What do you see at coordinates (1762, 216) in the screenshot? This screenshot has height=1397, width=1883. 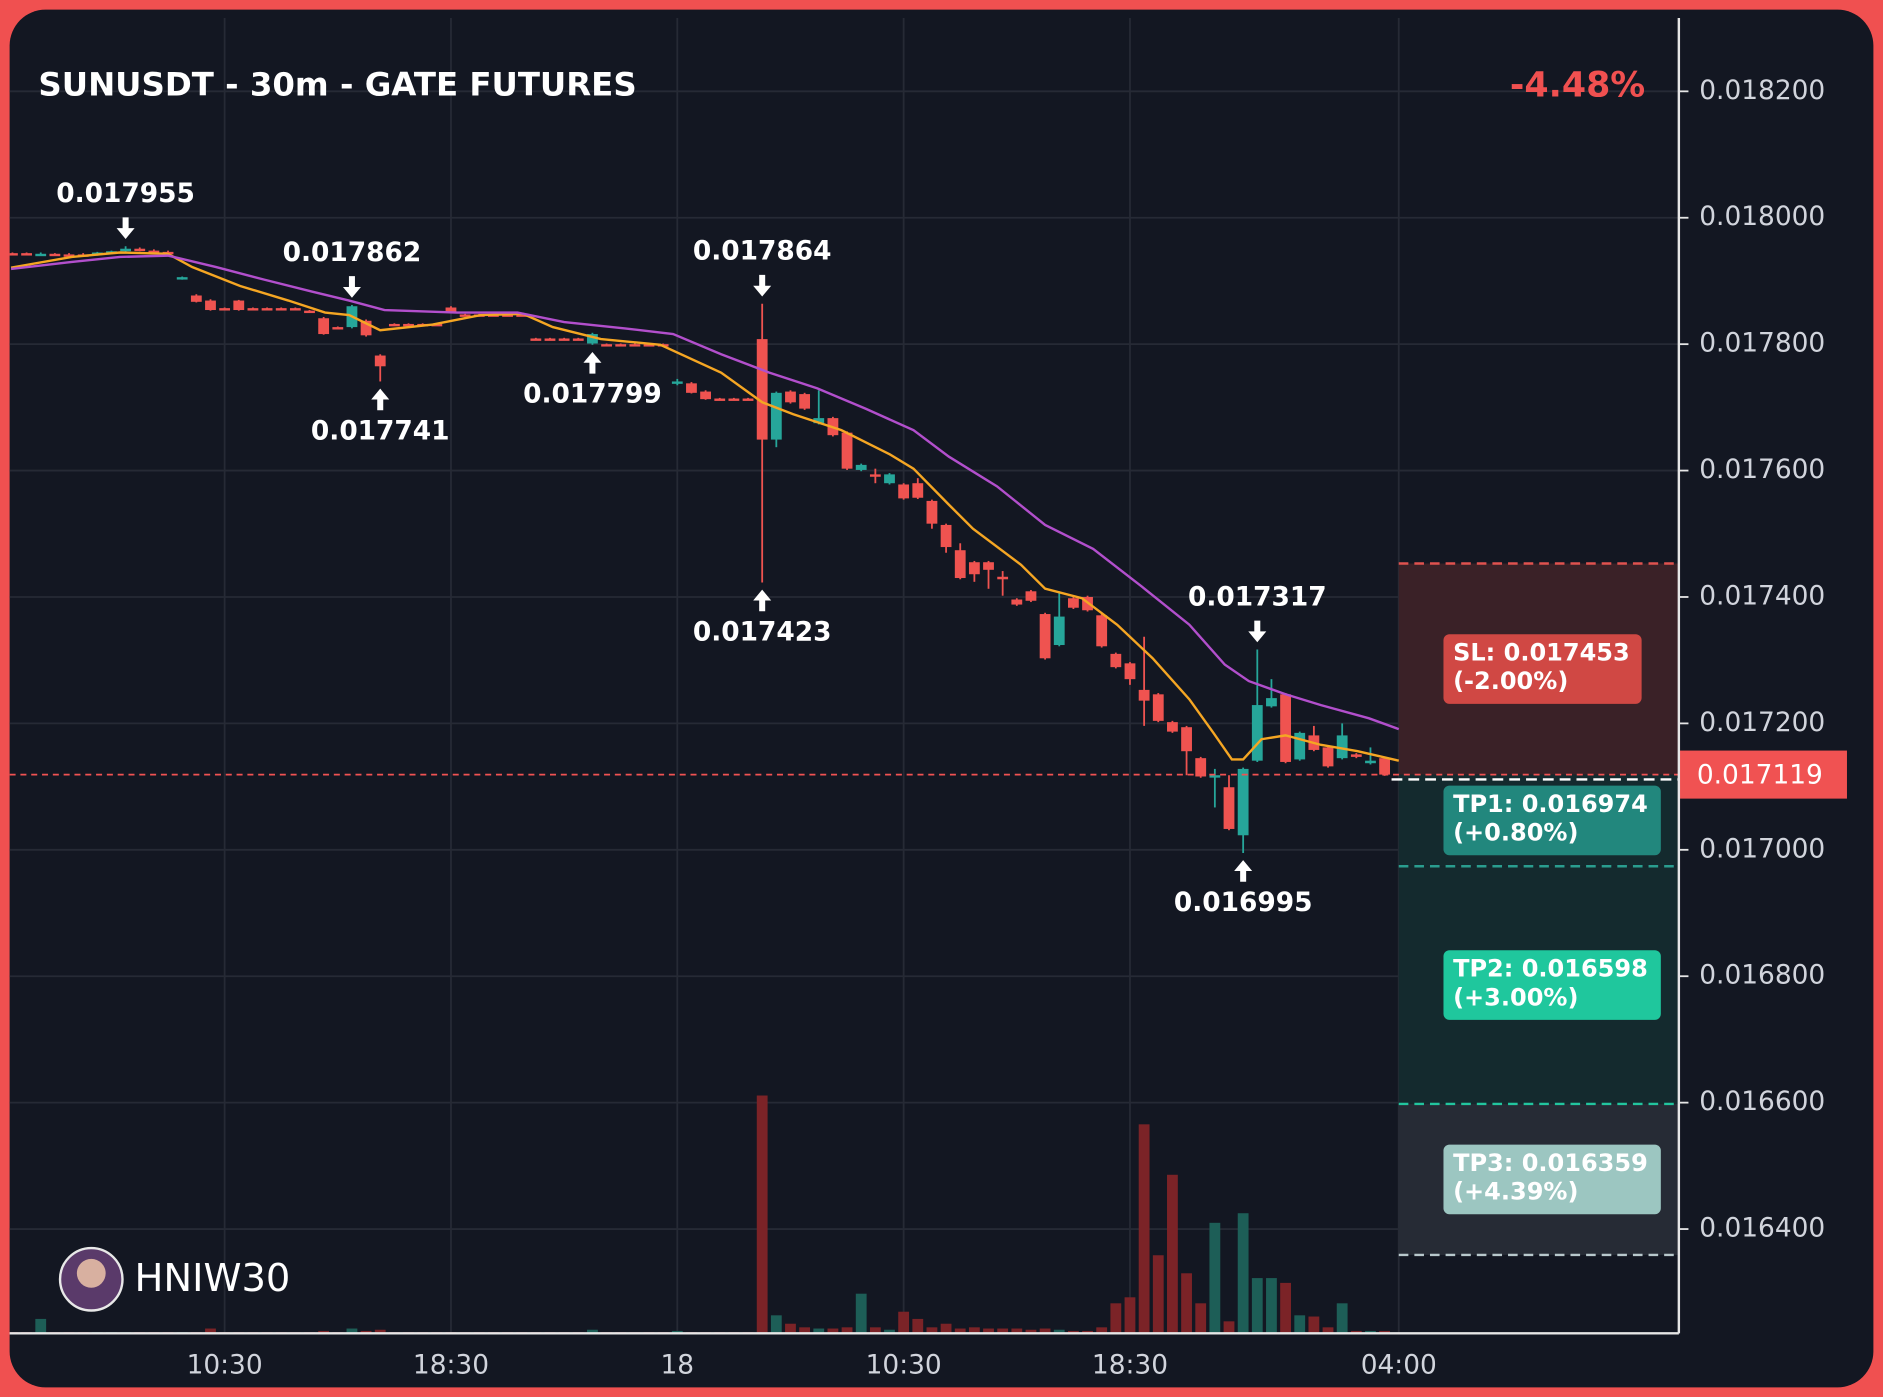 I see `y-tick-label: 0.018000` at bounding box center [1762, 216].